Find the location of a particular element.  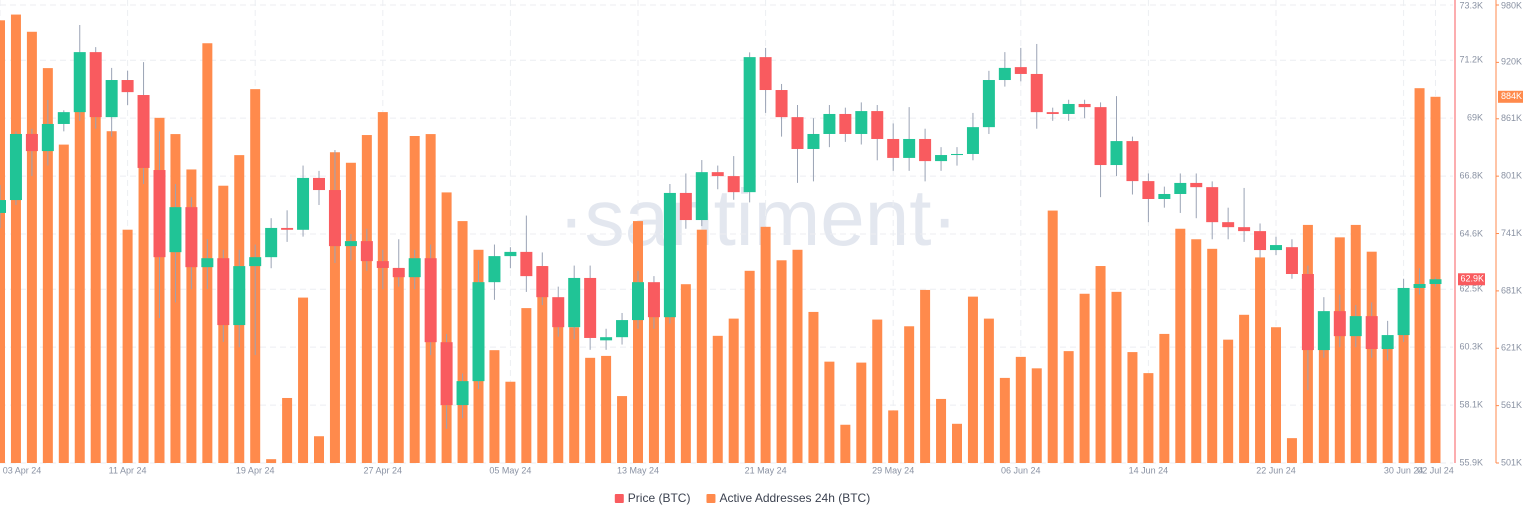

watermark: ·santiment· is located at coordinates (758, 217).